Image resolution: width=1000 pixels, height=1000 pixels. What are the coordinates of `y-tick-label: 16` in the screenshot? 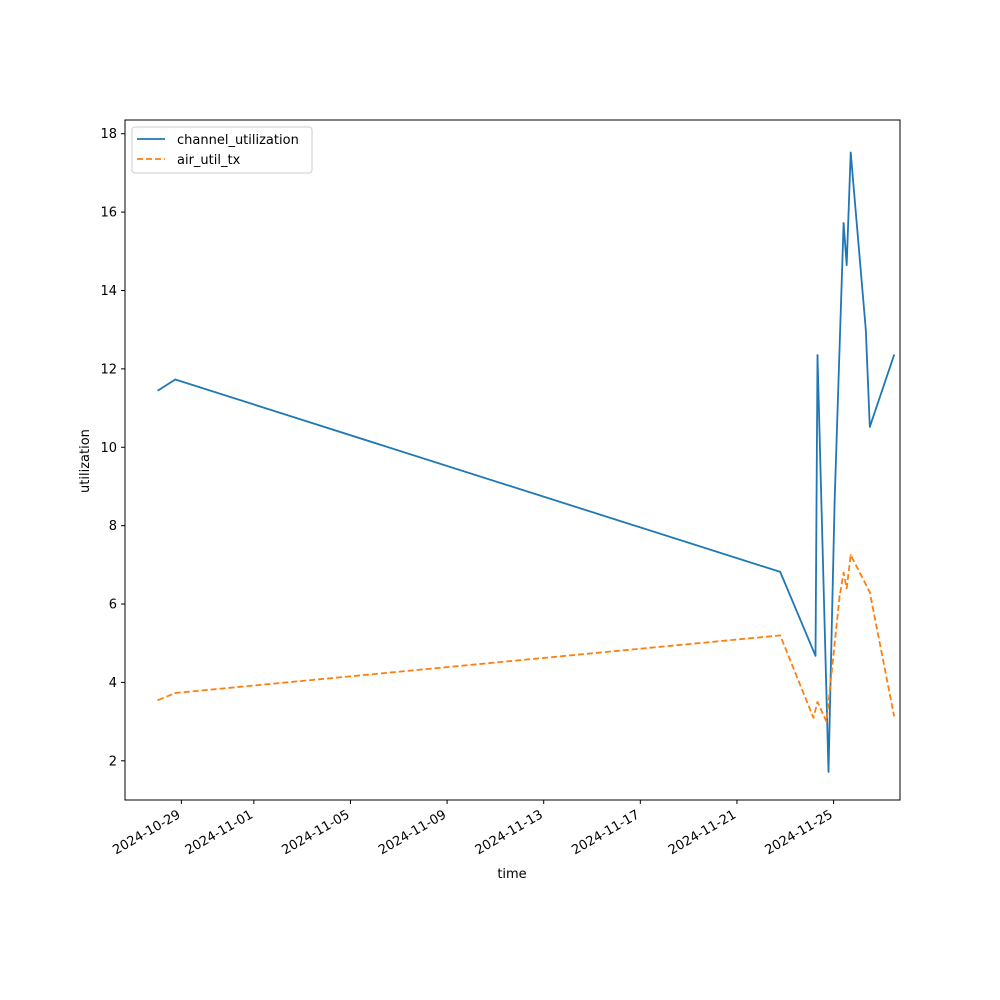 It's located at (108, 213).